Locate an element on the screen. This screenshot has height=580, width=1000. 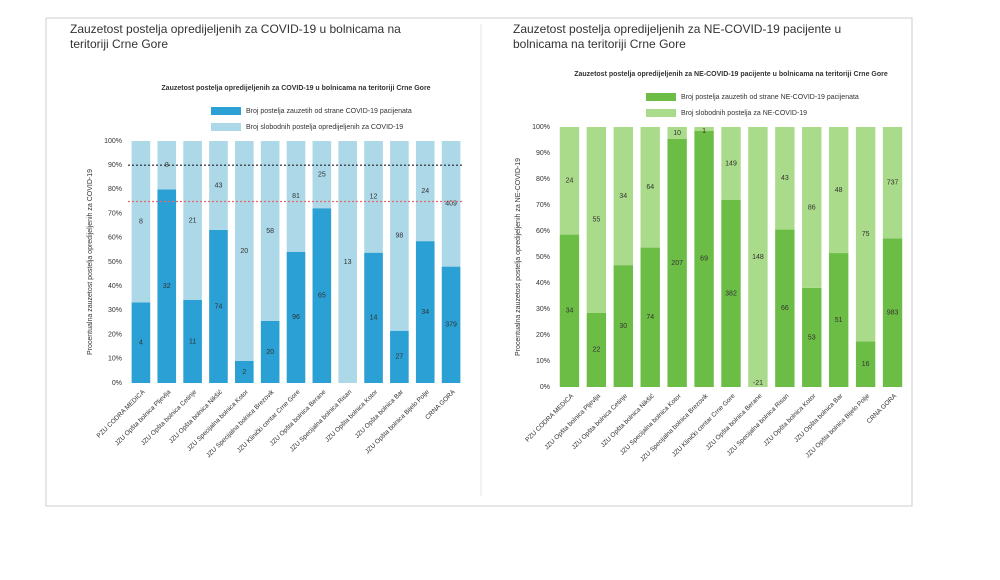
data-label: 8 is located at coordinates (141, 222).